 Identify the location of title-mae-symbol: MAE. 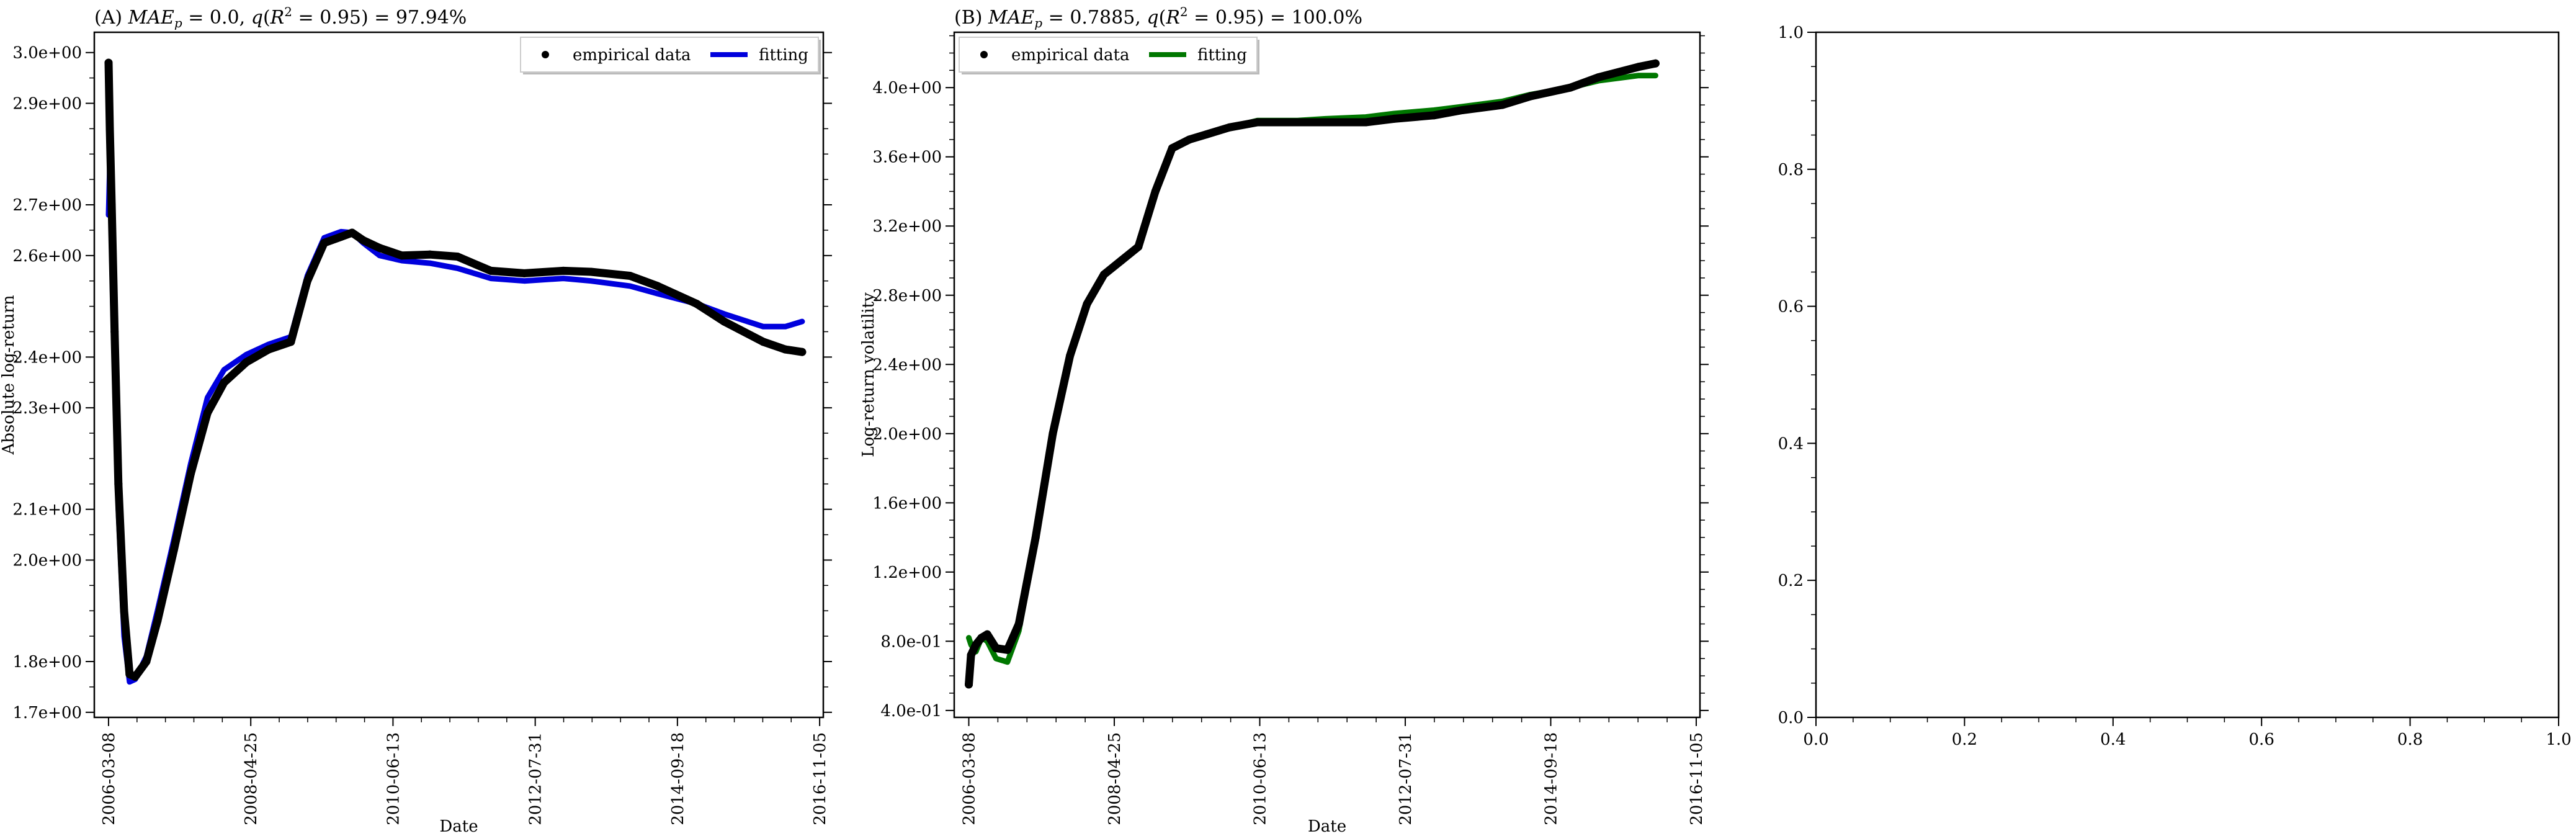
(1011, 18).